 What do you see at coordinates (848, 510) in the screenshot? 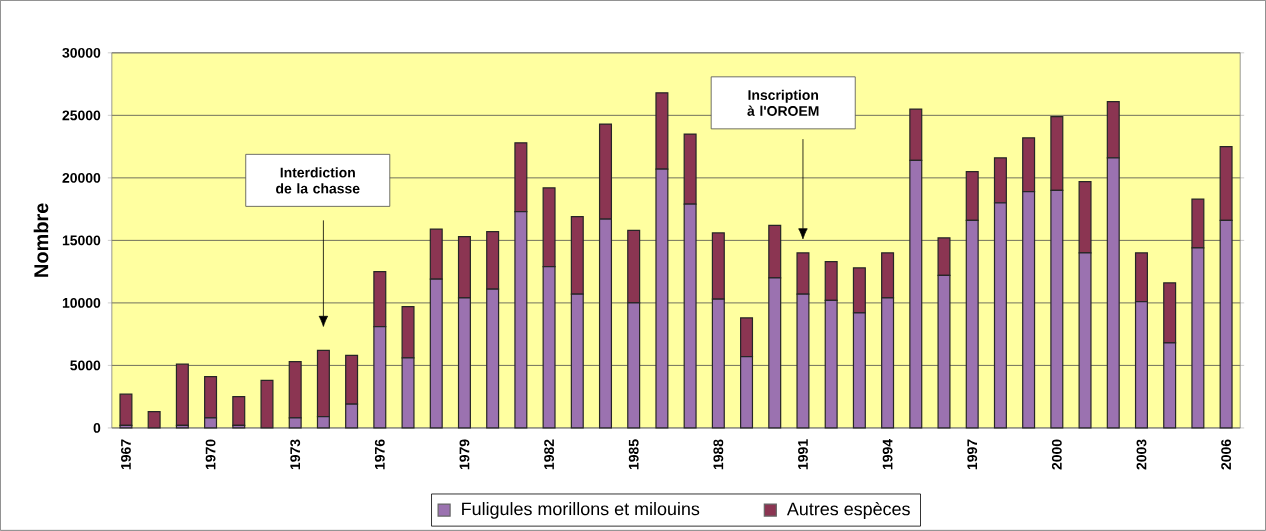
I see `legend-label: Autres espèces` at bounding box center [848, 510].